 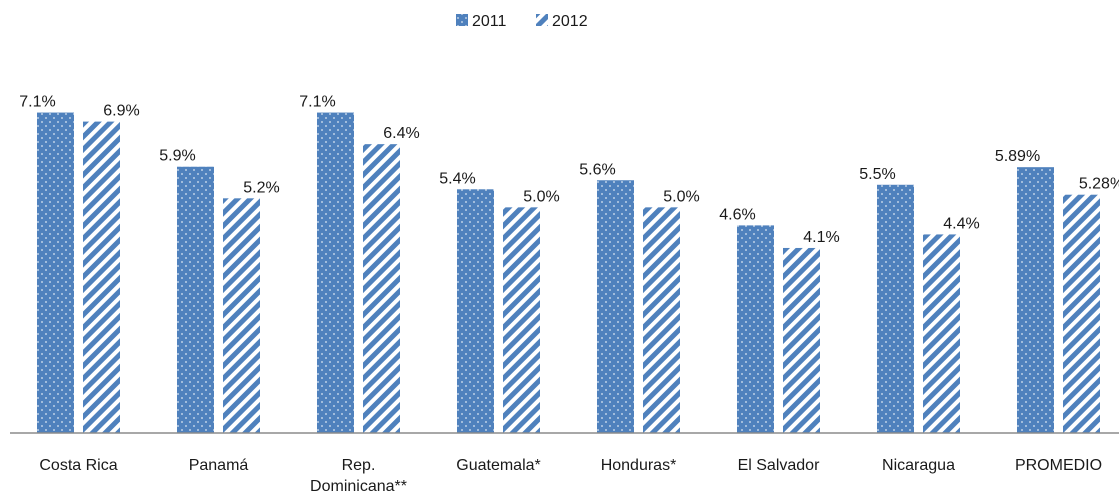 I want to click on value-label-2011-7: 5.89%, so click(x=1017, y=156).